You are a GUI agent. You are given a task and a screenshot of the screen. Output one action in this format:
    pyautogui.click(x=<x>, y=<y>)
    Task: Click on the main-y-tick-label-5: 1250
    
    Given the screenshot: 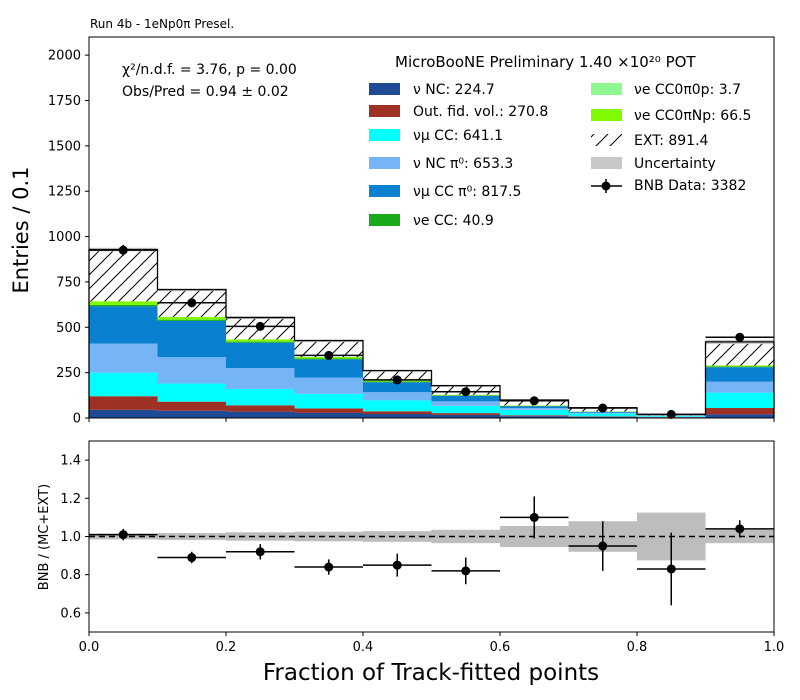 What is the action you would take?
    pyautogui.click(x=64, y=192)
    